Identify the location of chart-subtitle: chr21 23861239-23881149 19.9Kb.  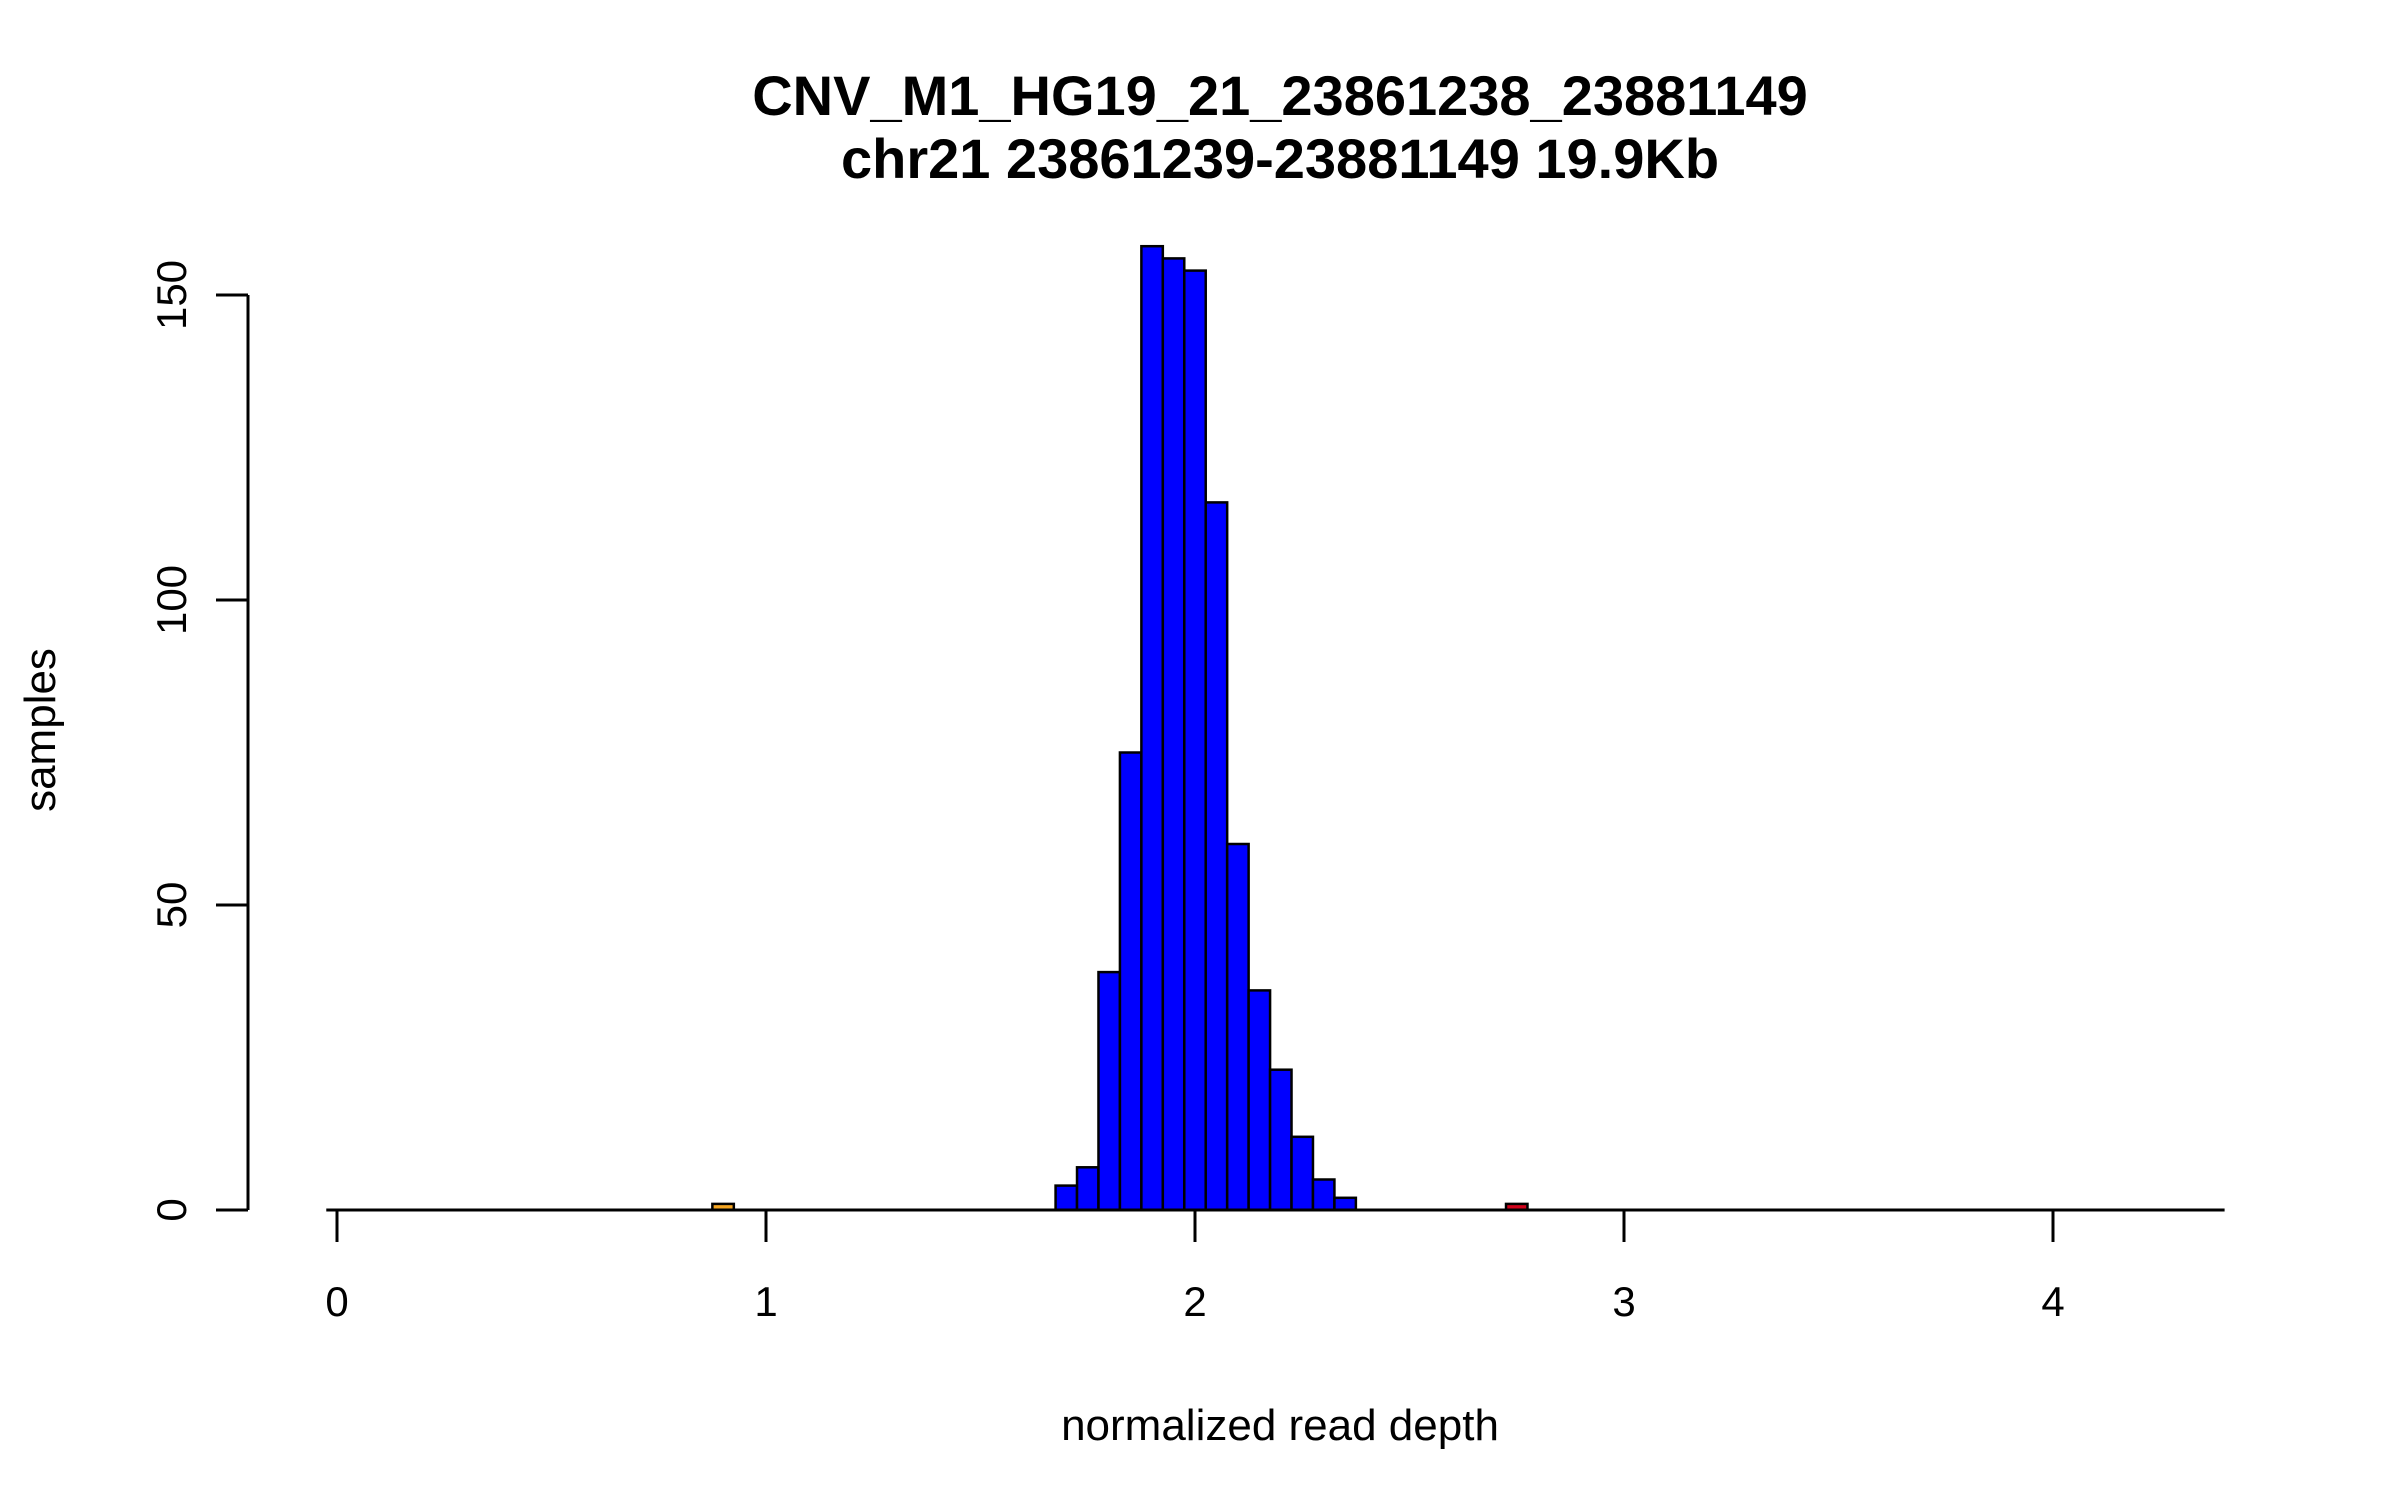
(1280, 158).